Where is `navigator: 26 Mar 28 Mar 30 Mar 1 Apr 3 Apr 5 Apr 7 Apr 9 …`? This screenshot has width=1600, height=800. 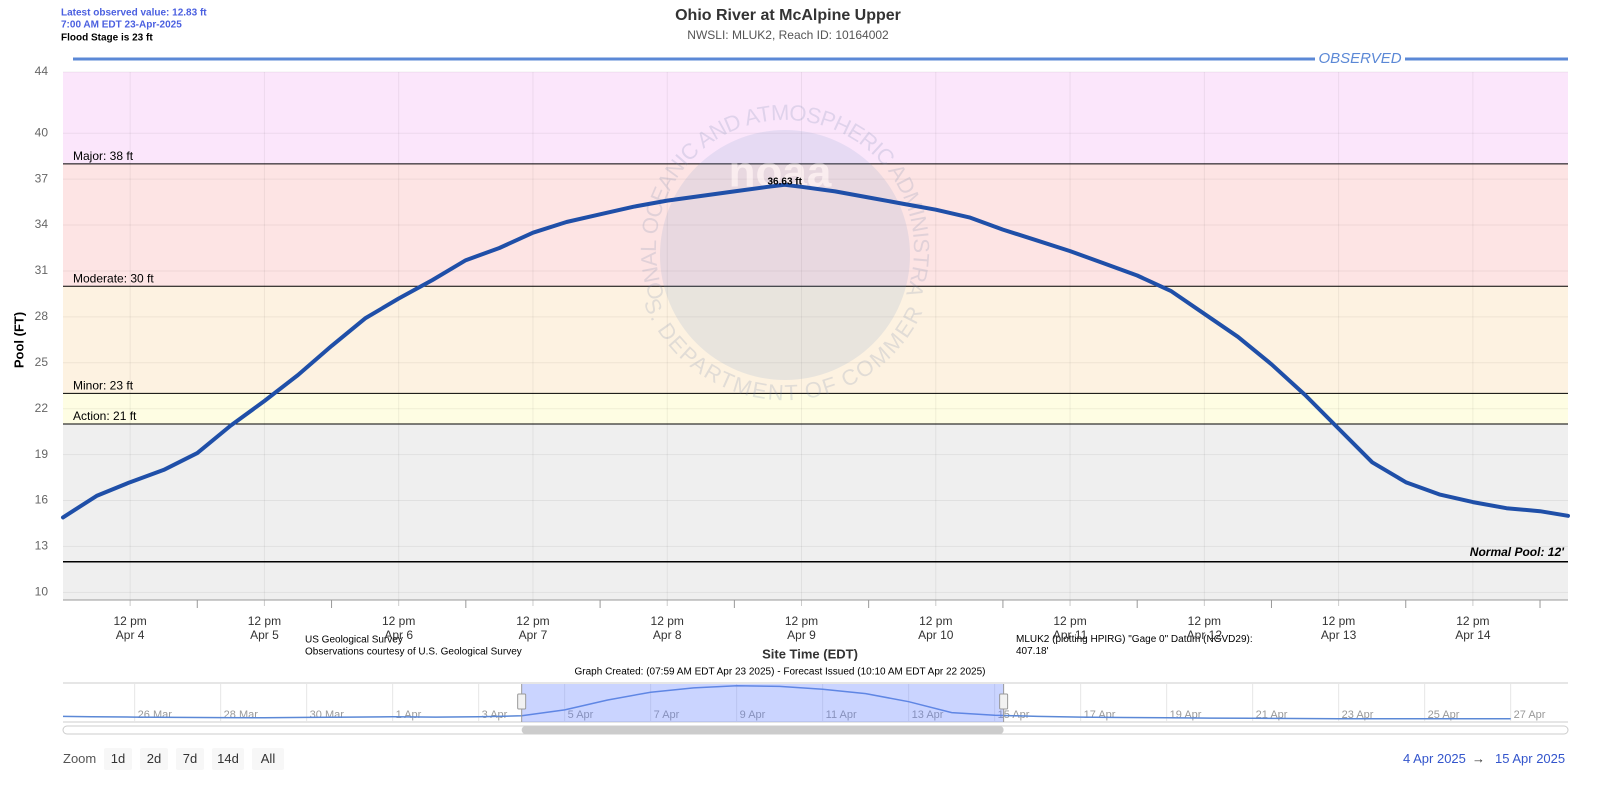
navigator: 26 Mar 28 Mar 30 Mar 1 Apr 3 Apr 5 Apr 7 Apr 9 … is located at coordinates (815, 708).